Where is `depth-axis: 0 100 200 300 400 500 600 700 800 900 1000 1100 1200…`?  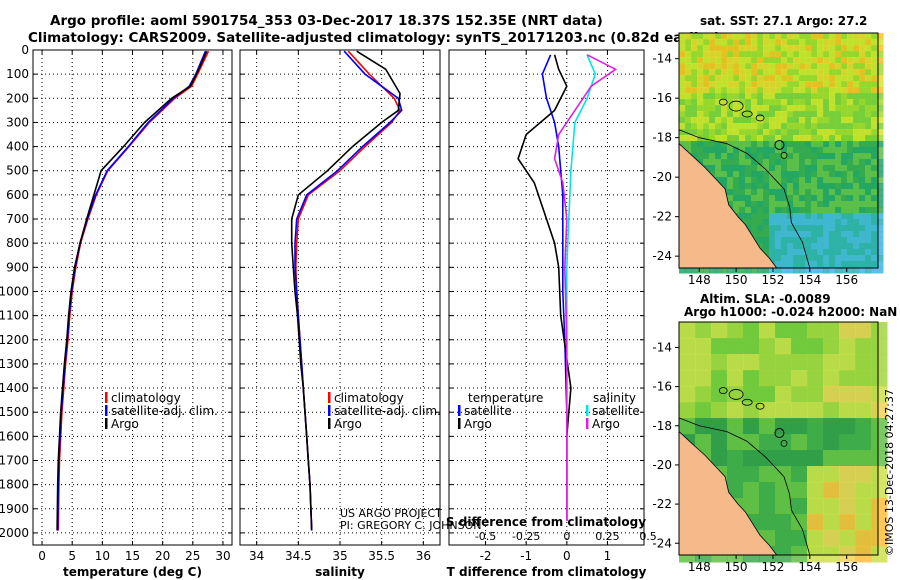
depth-axis: 0 100 200 300 400 500 600 700 800 900 1000 1100 1200… is located at coordinates (14, 291).